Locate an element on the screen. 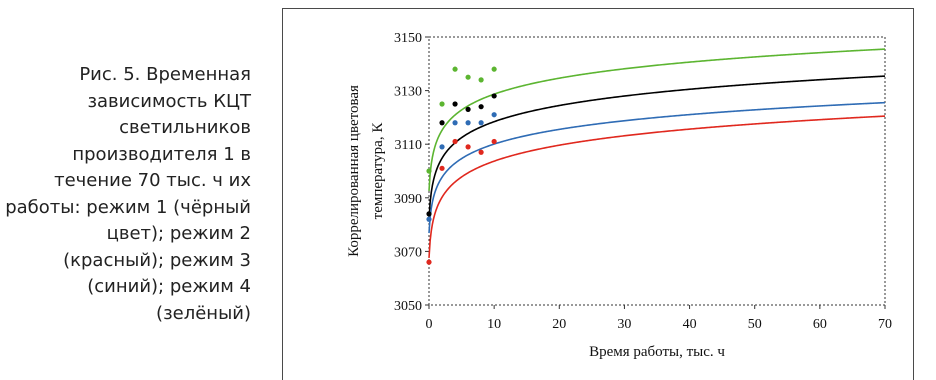 This screenshot has height=380, width=936. y-tick-label: 3110 is located at coordinates (408, 145).